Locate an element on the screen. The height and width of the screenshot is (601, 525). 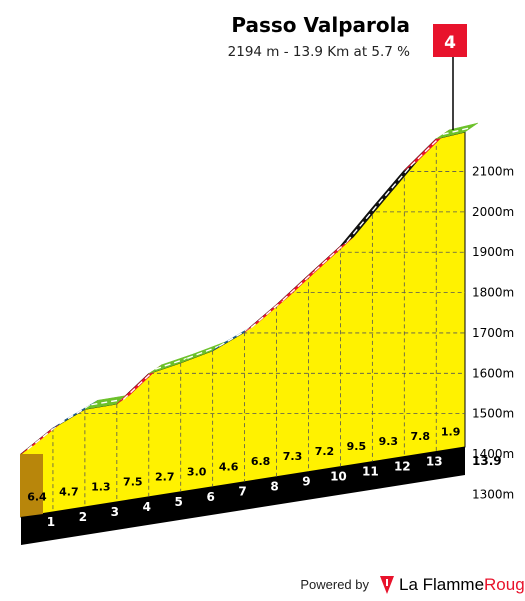
powered-by-label: Powered by is located at coordinates (334, 584).